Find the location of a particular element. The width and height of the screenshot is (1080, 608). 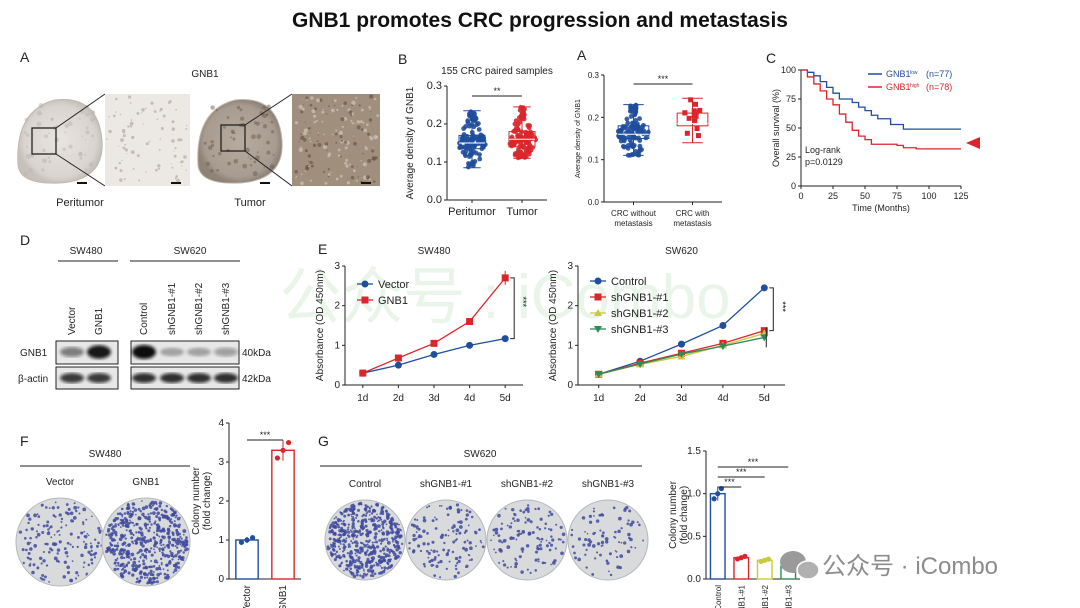

arrow-marker-icon is located at coordinates (973, 143).